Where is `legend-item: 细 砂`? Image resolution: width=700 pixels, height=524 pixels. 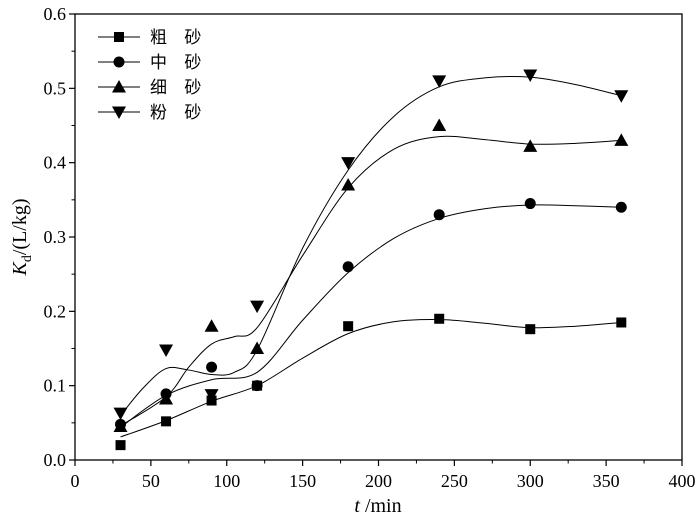 legend-item: 细 砂 is located at coordinates (152, 88).